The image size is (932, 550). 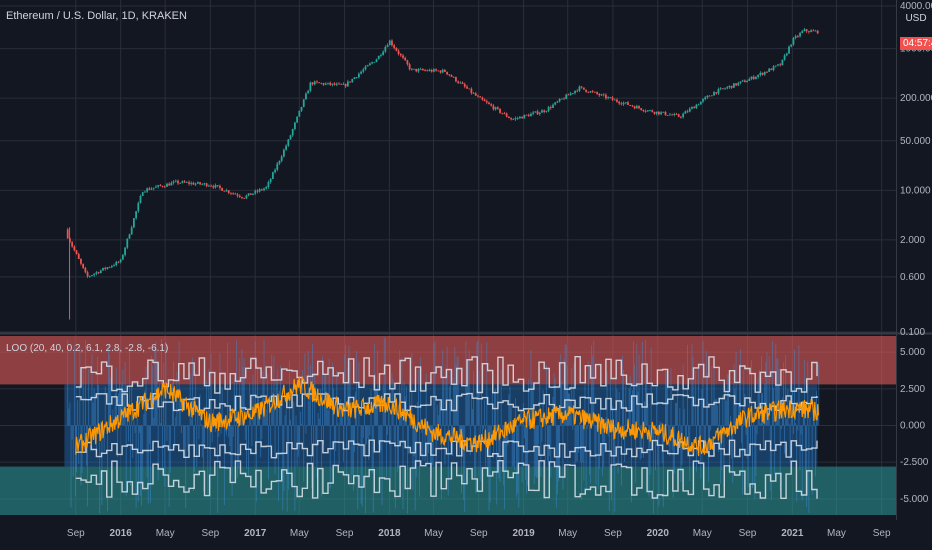 What do you see at coordinates (446, 449) in the screenshot?
I see `band-lower-inner` at bounding box center [446, 449].